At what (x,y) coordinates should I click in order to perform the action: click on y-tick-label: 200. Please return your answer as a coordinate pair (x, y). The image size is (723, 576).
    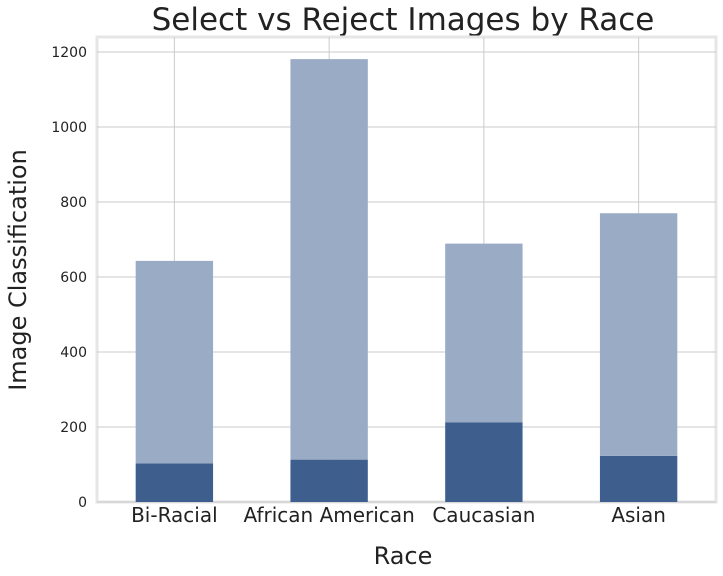
    Looking at the image, I should click on (73, 428).